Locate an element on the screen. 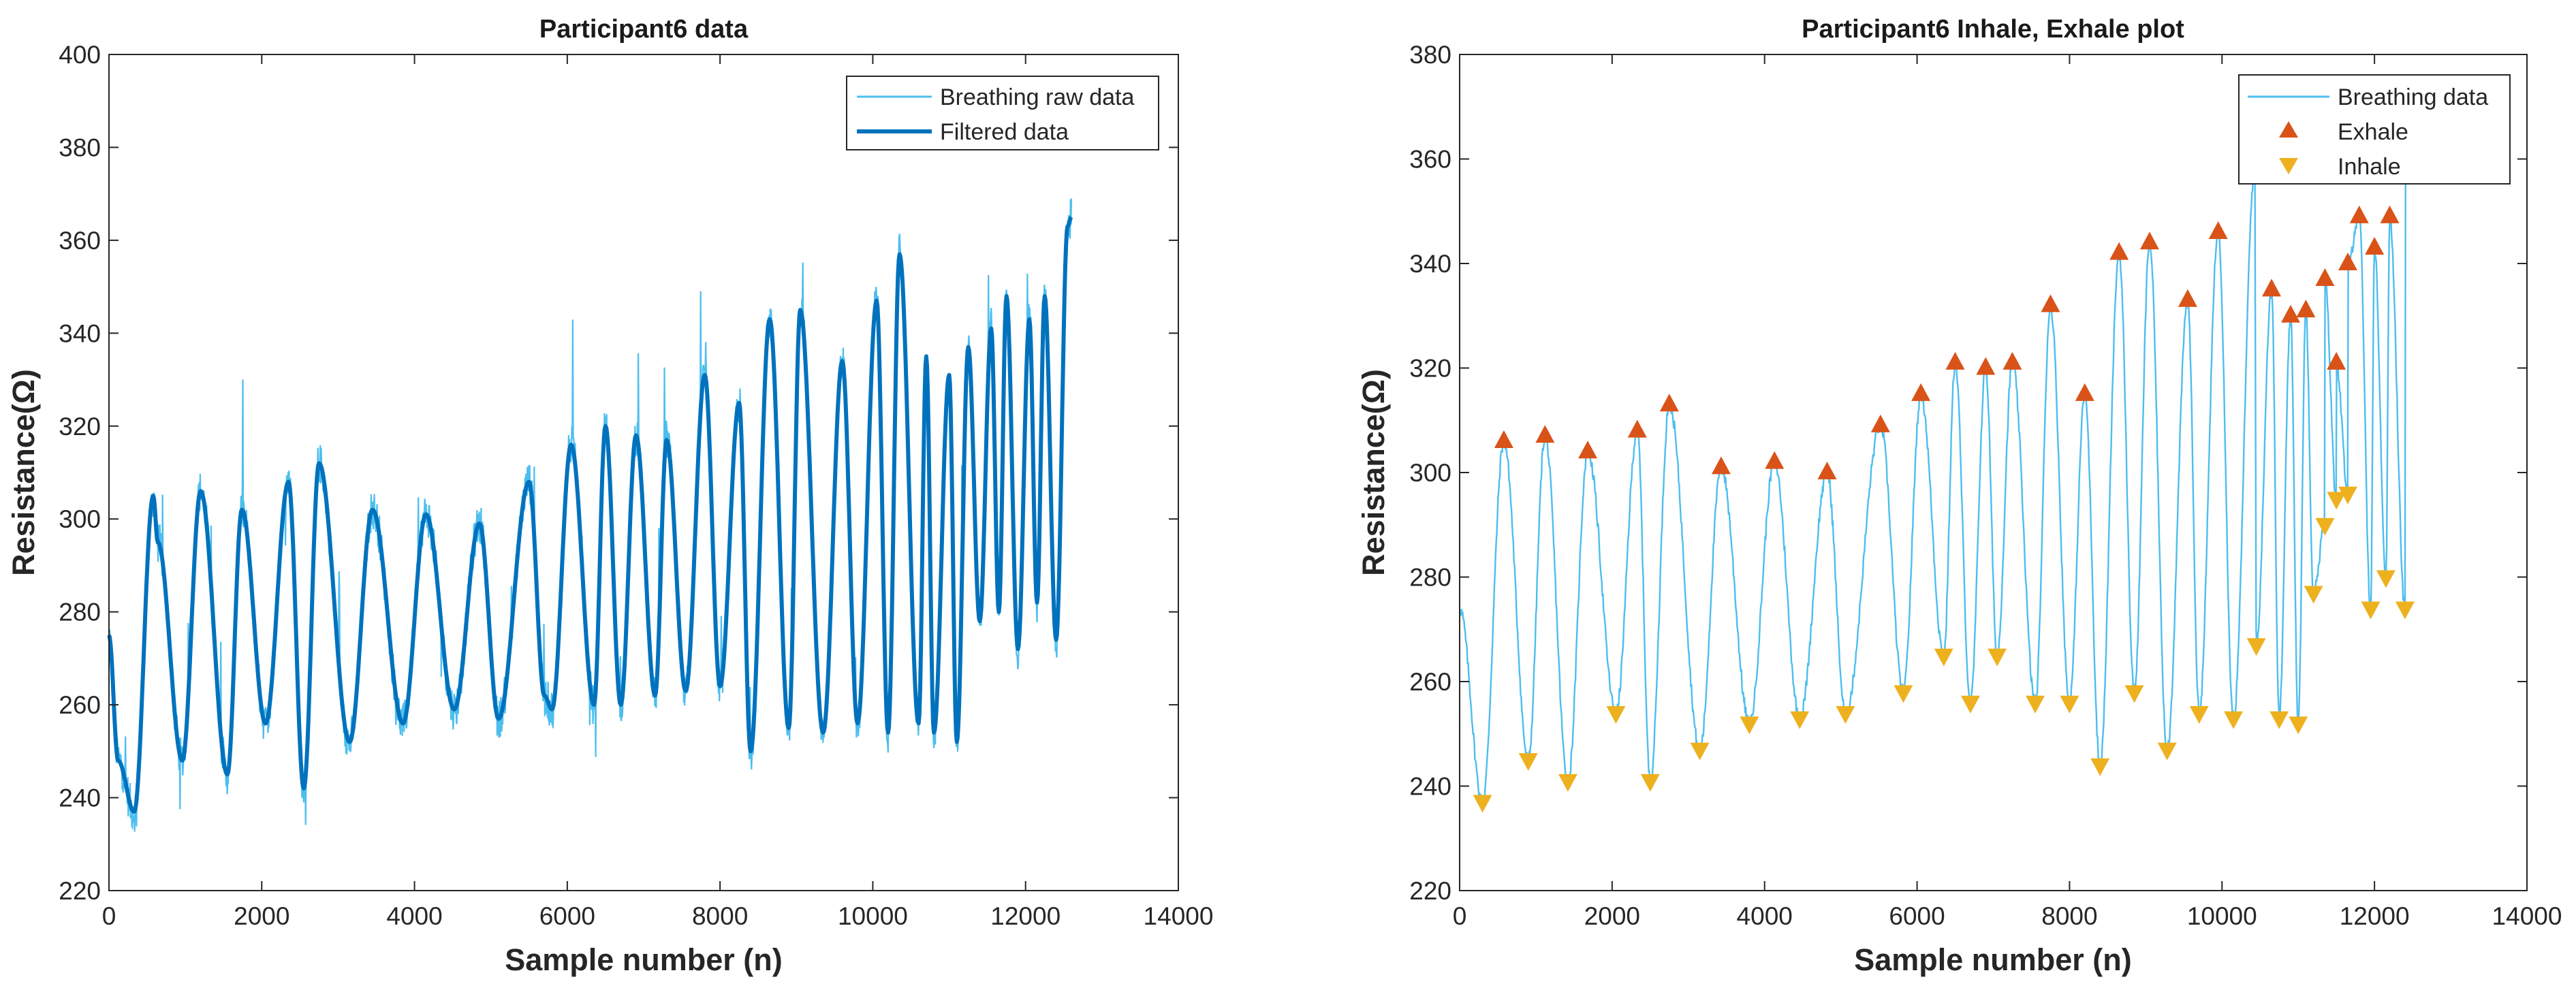 The height and width of the screenshot is (990, 2576). y-axis-label-right: Resistance(Ω) is located at coordinates (1373, 472).